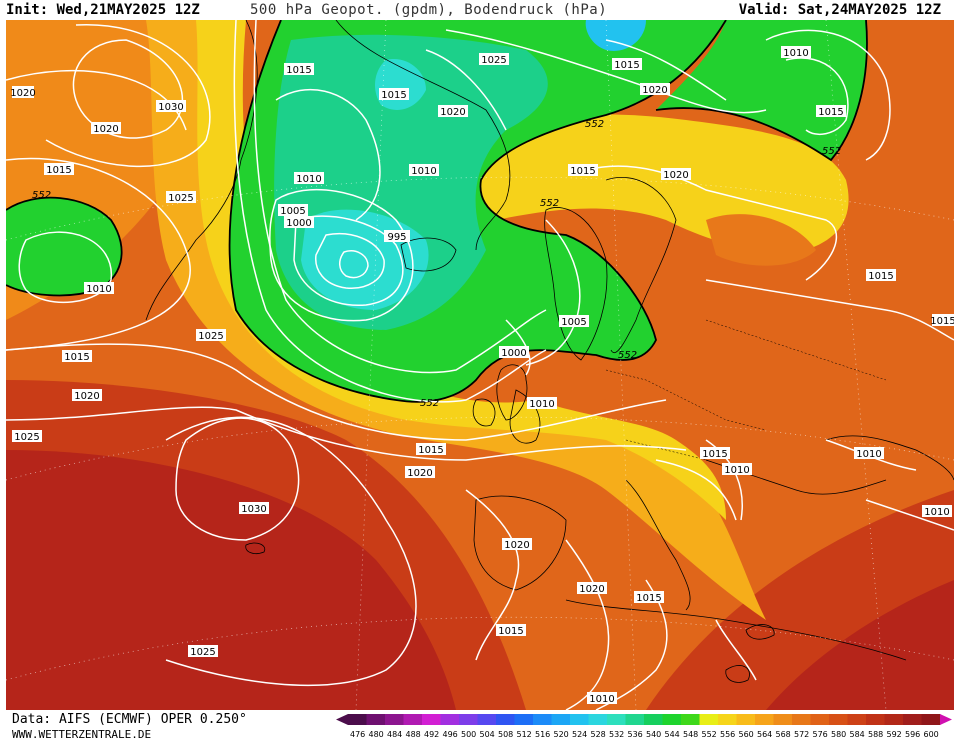  What do you see at coordinates (371, 365) in the screenshot?
I see `graticule-20w` at bounding box center [371, 365].